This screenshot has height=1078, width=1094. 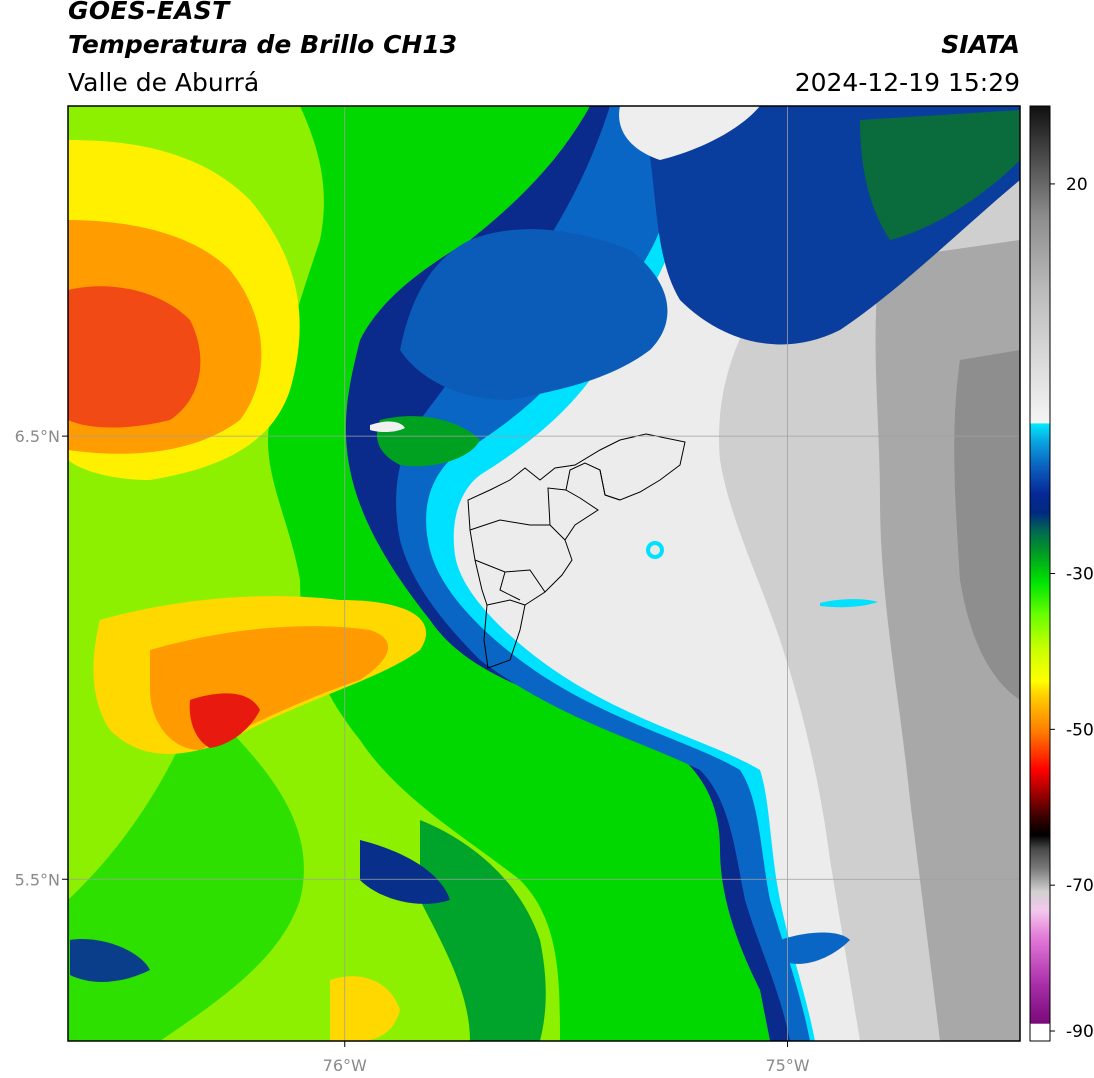 What do you see at coordinates (1072, 608) in the screenshot?
I see `colorbar-labels: 20 -30 -50 -70 -90` at bounding box center [1072, 608].